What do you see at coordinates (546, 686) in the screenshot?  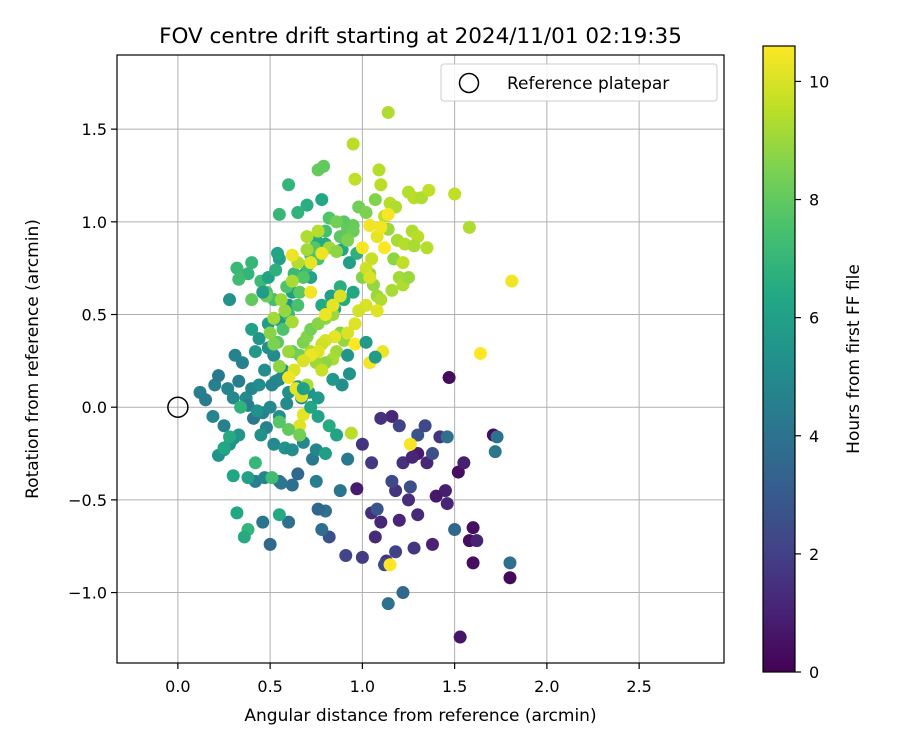 I see `x-tick-label: 2.0` at bounding box center [546, 686].